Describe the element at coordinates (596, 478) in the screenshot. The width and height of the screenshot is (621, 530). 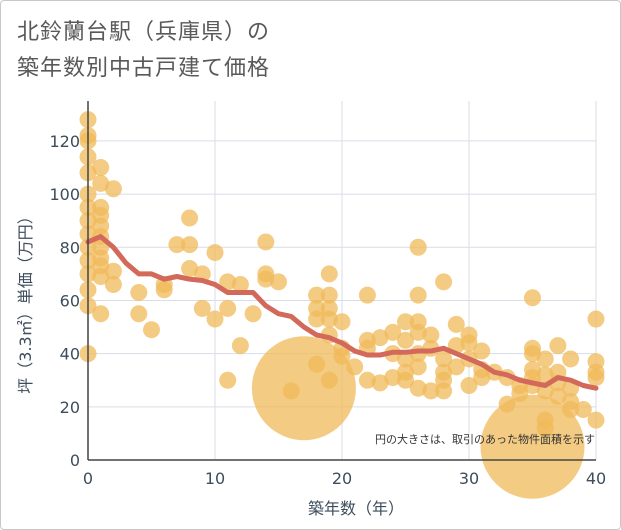
I see `x-tick-label: 40` at that location.